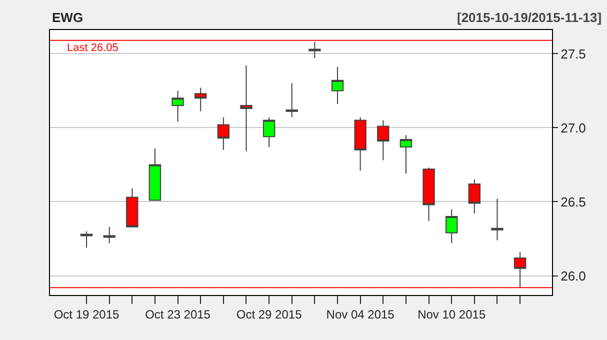 The height and width of the screenshot is (340, 607). I want to click on ref-line-label: Last 26.05, so click(92, 48).